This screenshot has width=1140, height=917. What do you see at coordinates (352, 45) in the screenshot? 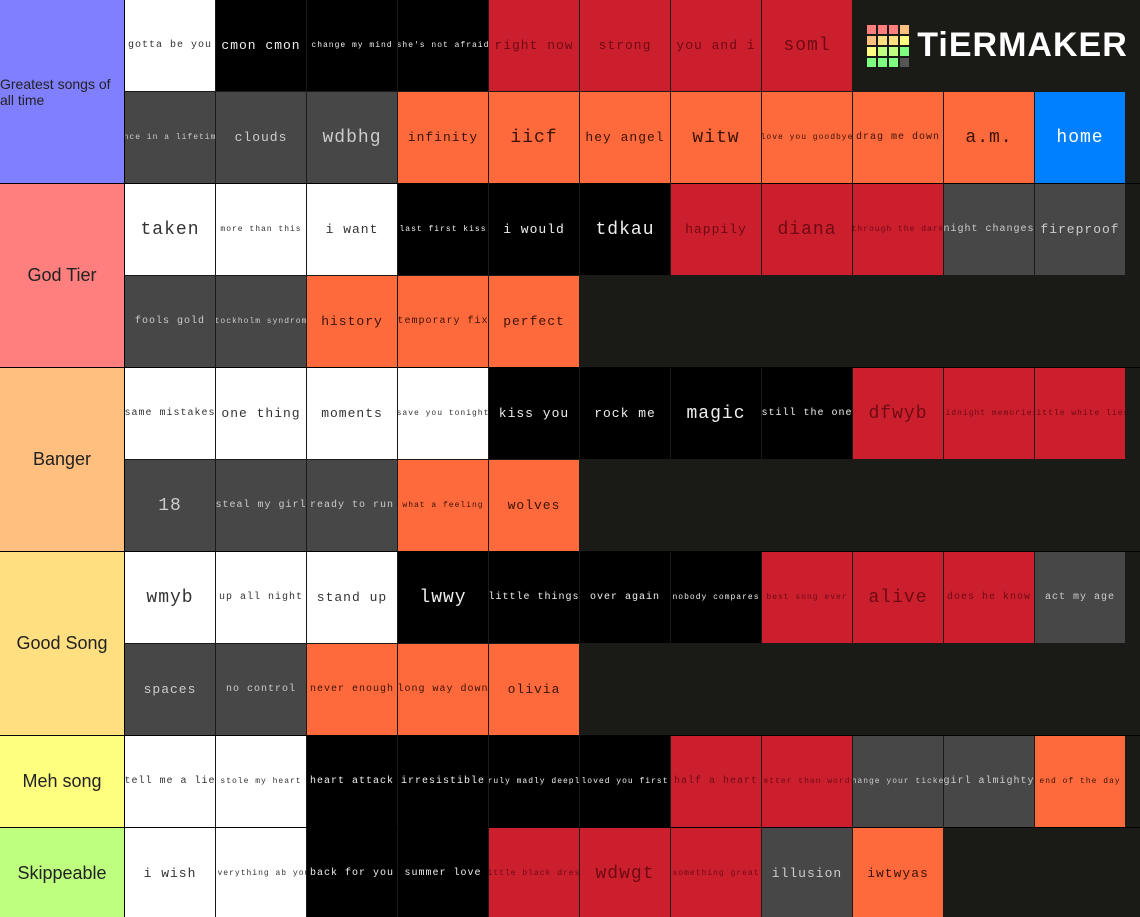
I see `song-card: change my mind` at bounding box center [352, 45].